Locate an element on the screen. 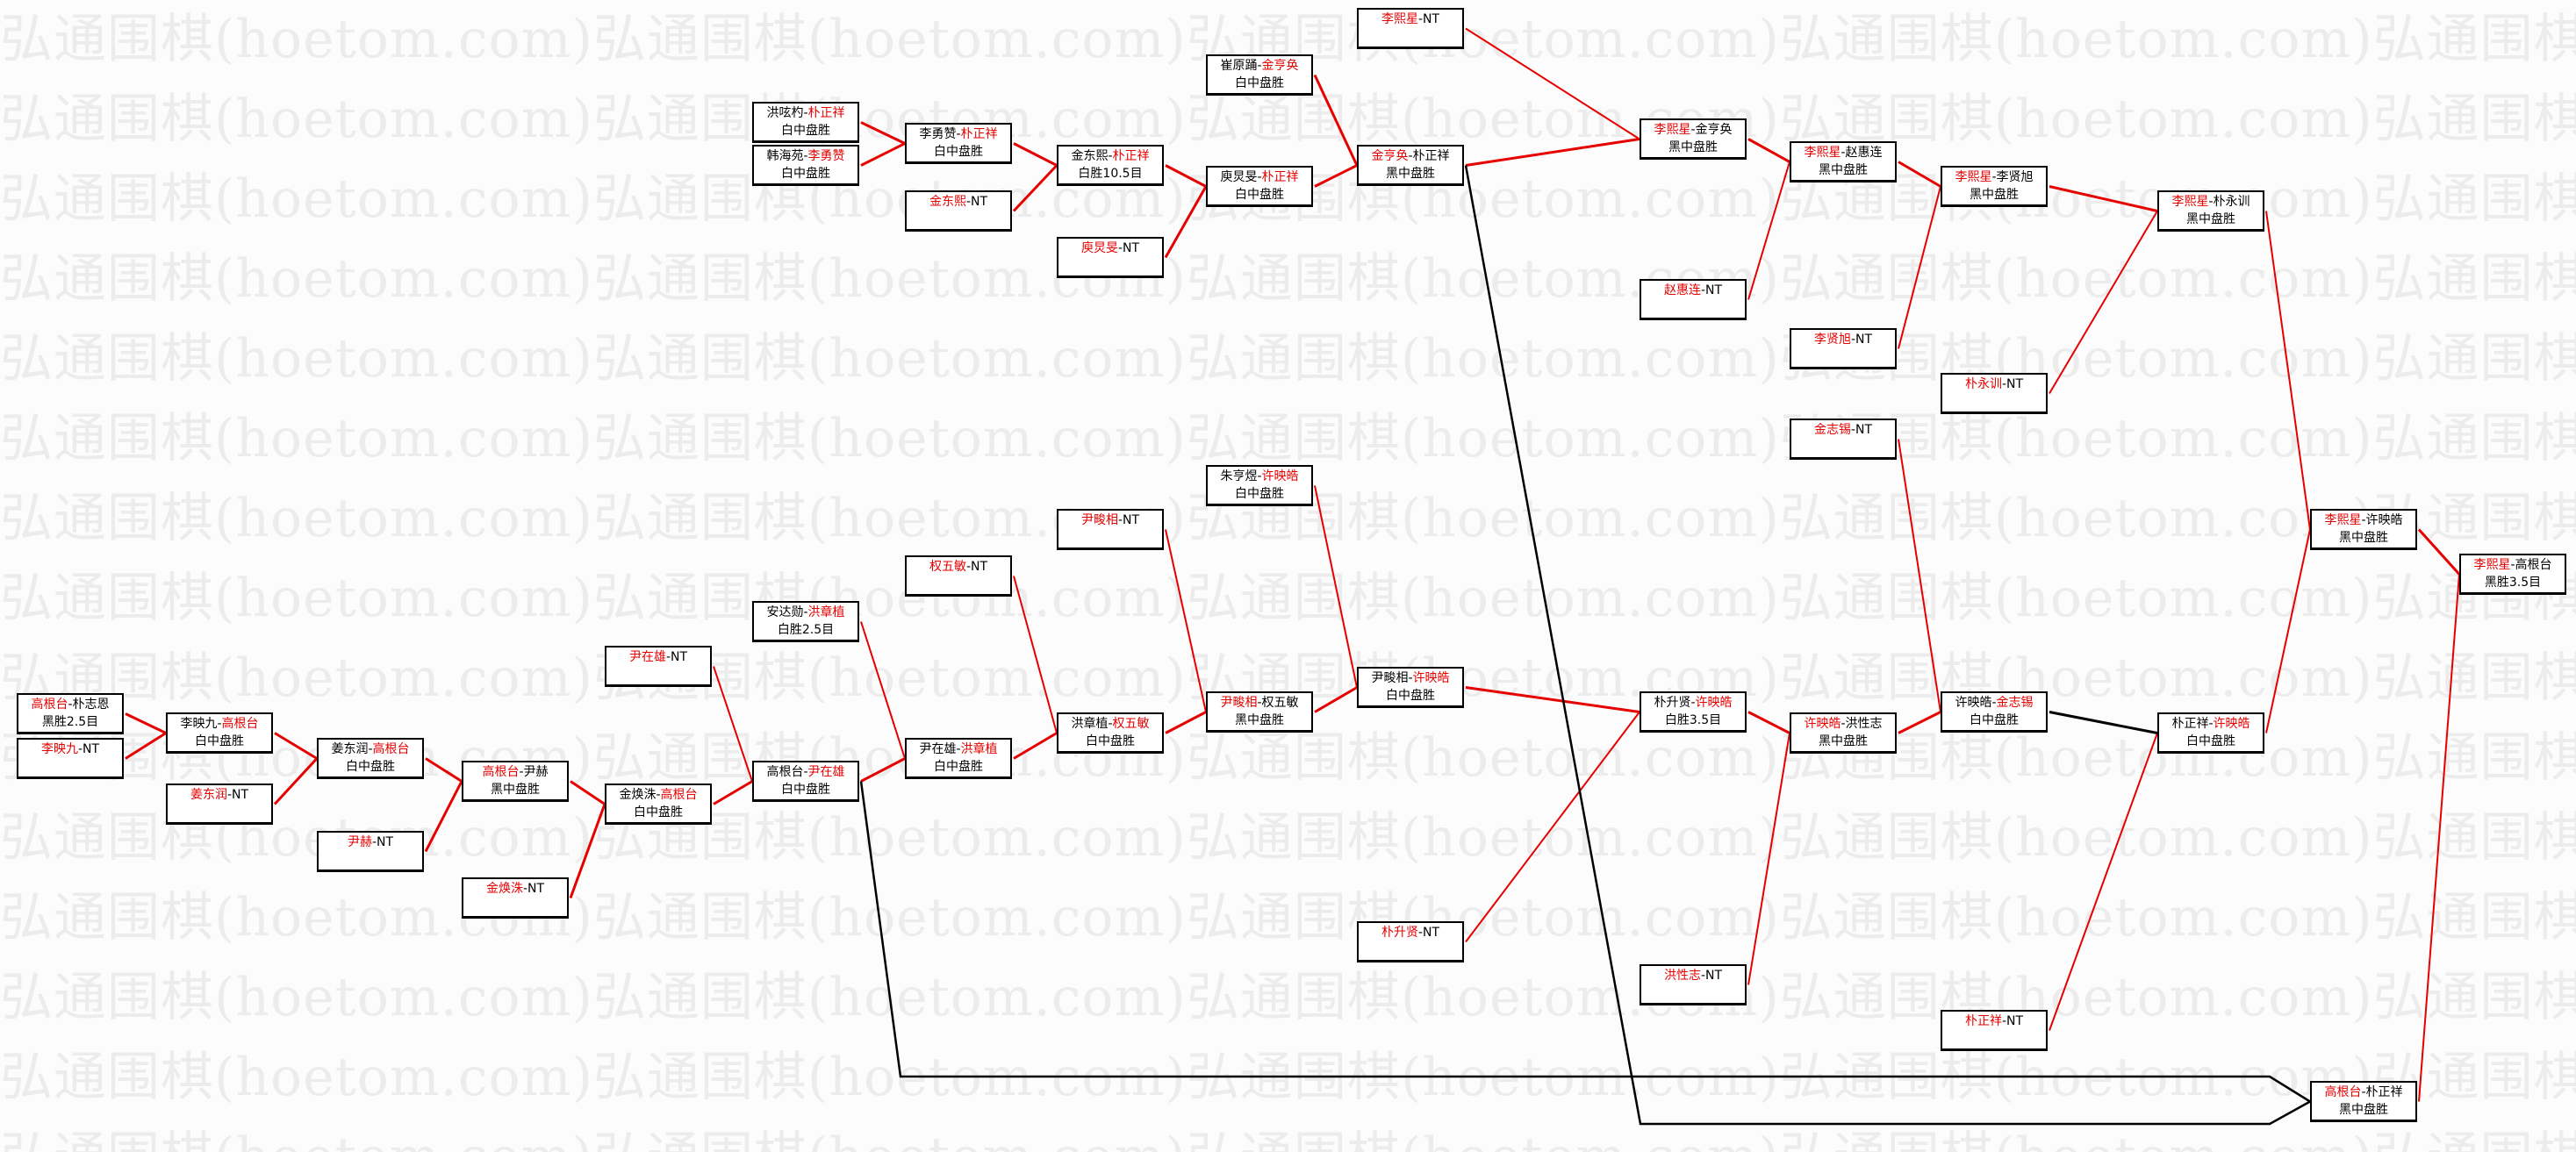  bye-match-box: 李贤旭-NT is located at coordinates (1843, 348).